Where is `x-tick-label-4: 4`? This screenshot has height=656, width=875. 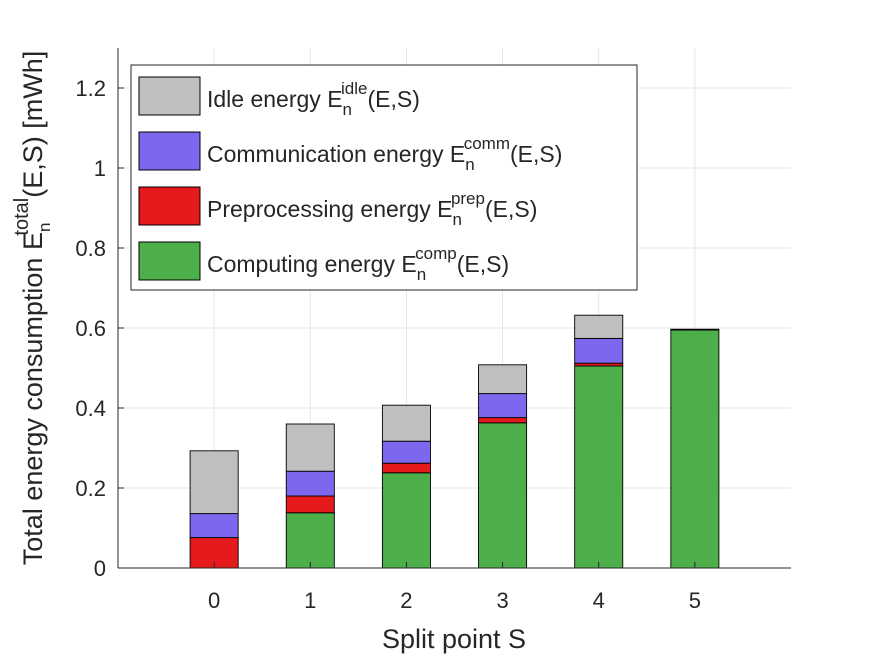 x-tick-label-4: 4 is located at coordinates (599, 600).